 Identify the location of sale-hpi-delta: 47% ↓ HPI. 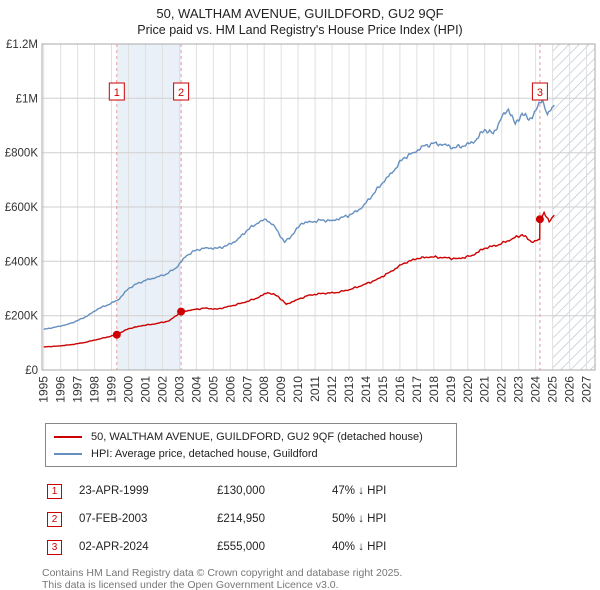
(359, 491).